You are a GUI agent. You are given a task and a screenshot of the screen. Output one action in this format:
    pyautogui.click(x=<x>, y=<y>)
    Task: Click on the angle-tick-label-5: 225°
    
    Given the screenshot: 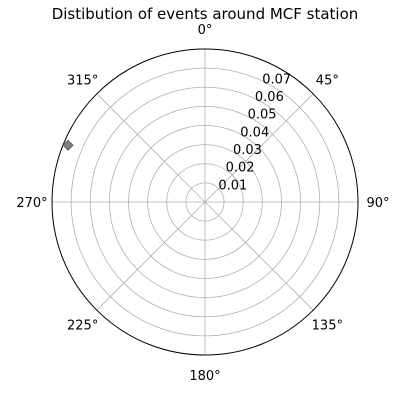 What is the action you would take?
    pyautogui.click(x=82, y=325)
    